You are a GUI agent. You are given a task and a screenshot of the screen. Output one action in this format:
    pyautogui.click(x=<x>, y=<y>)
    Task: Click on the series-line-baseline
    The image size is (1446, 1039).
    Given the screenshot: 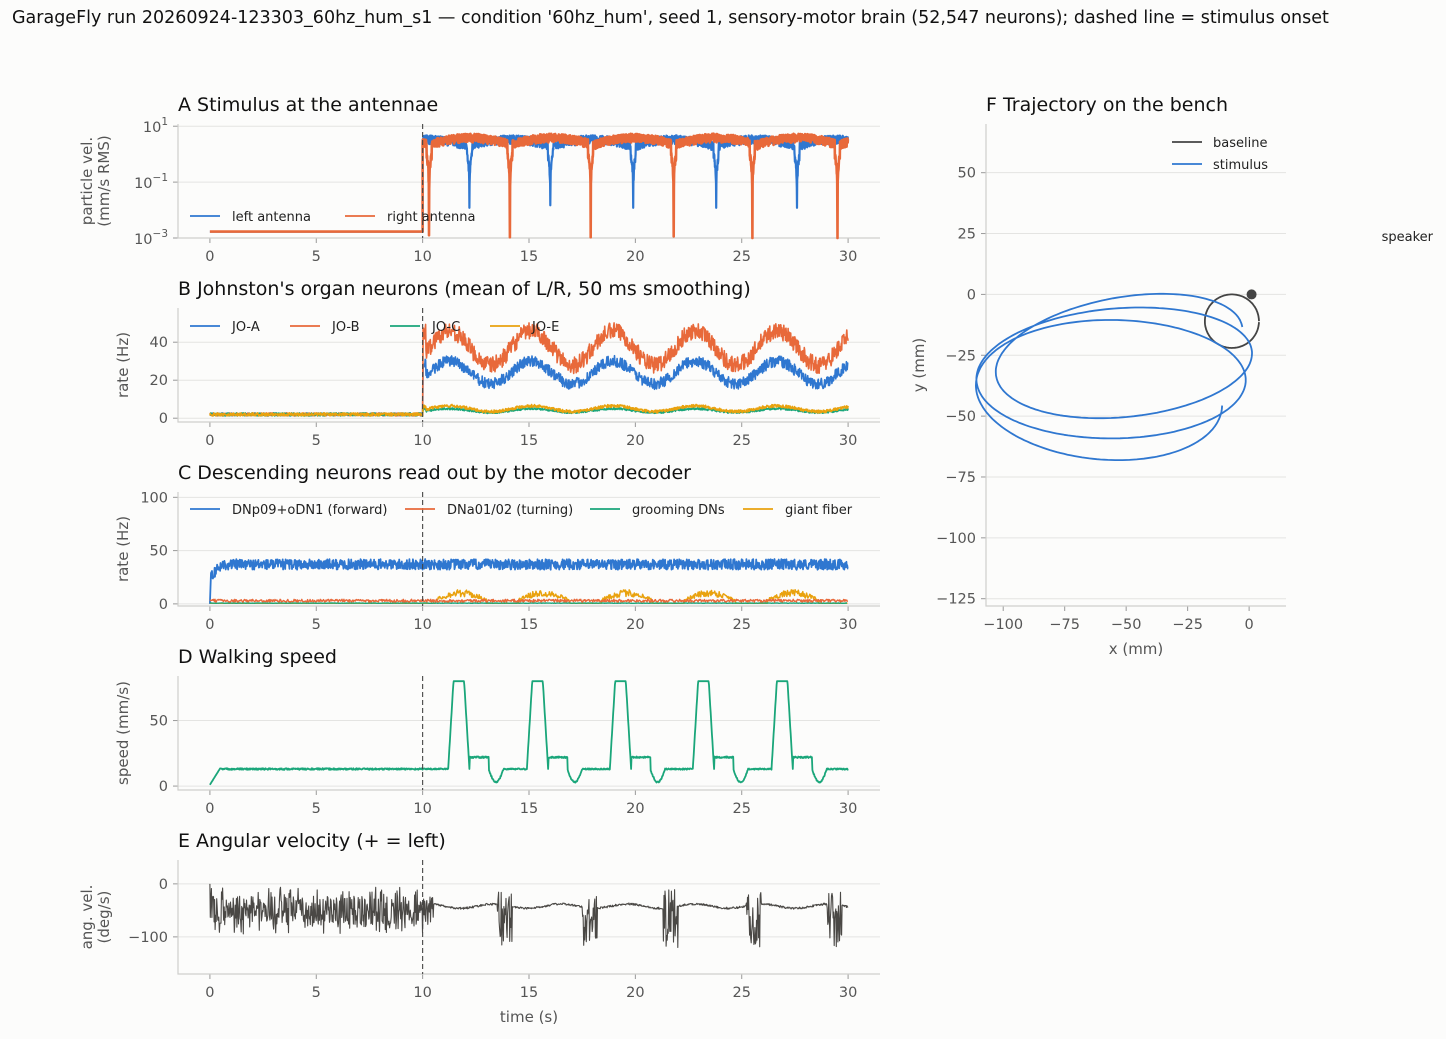 What is the action you would take?
    pyautogui.click(x=1232, y=321)
    